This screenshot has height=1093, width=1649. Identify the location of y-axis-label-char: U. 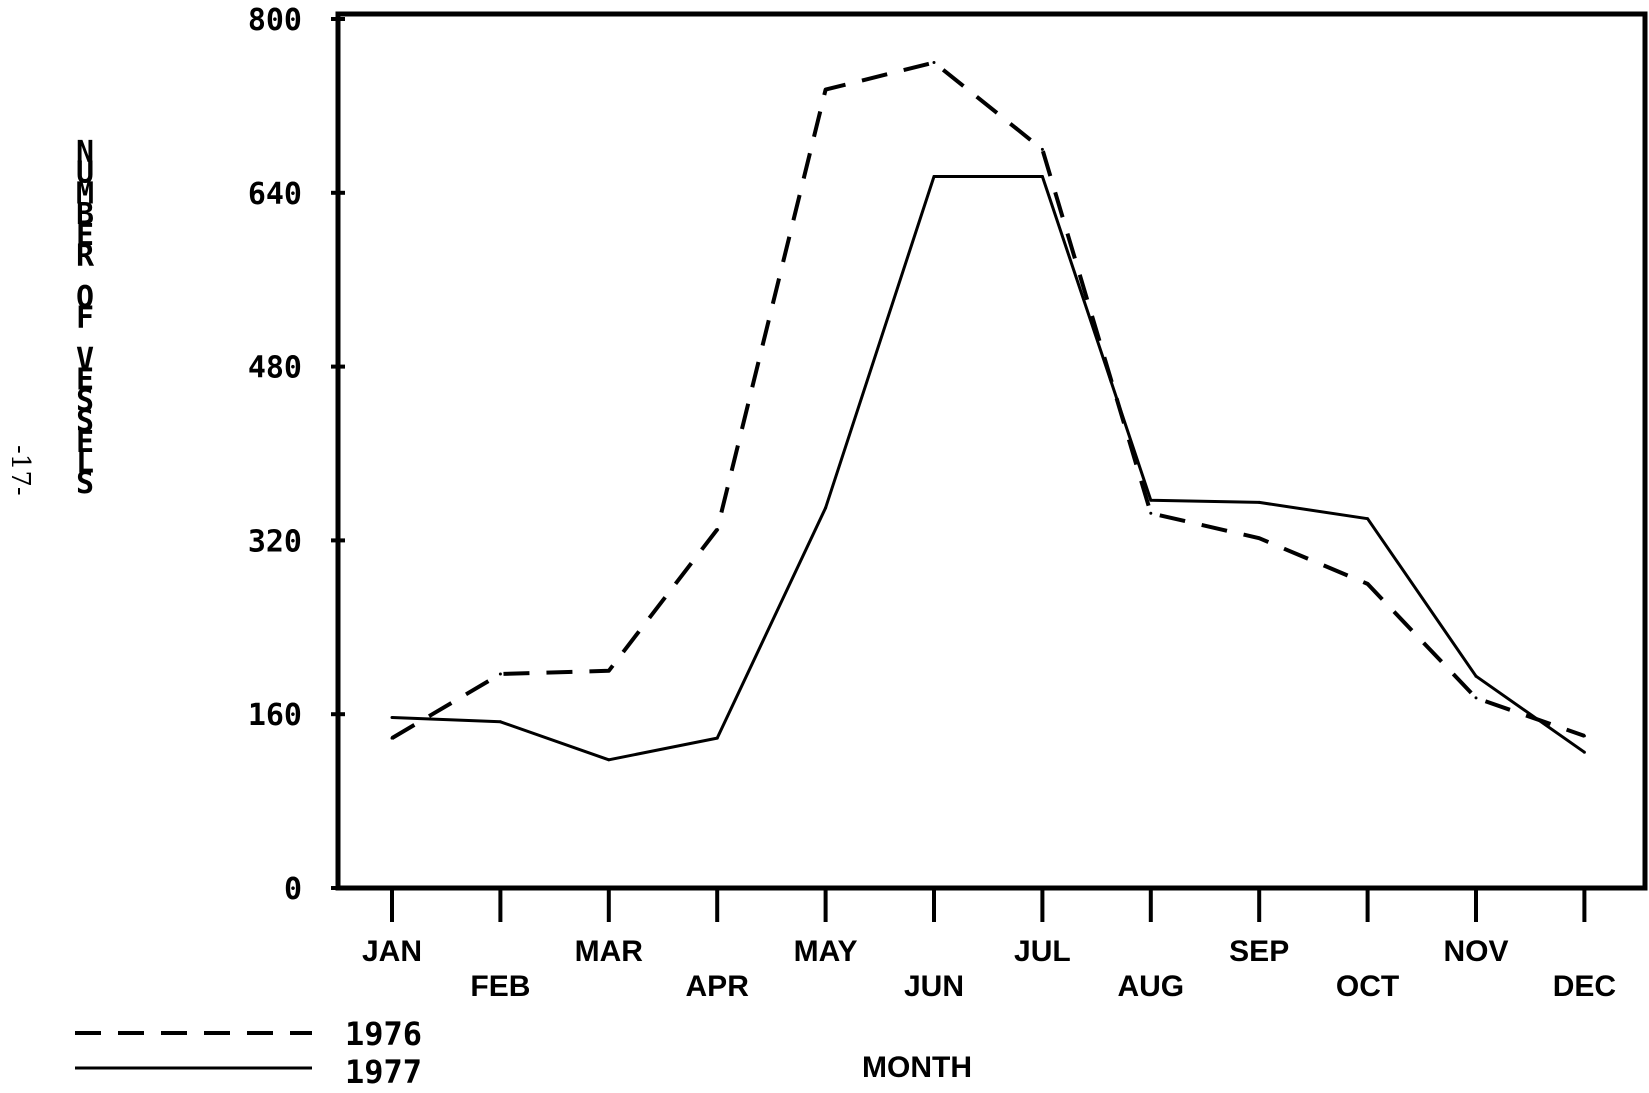
(85, 173).